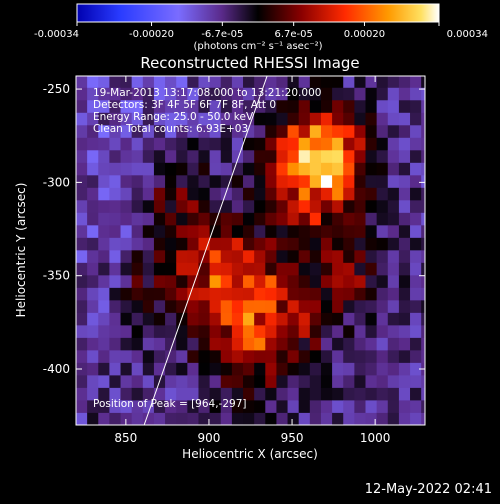 This screenshot has height=504, width=500. I want to click on colorbar-tick-label: 6.7e-05, so click(293, 34).